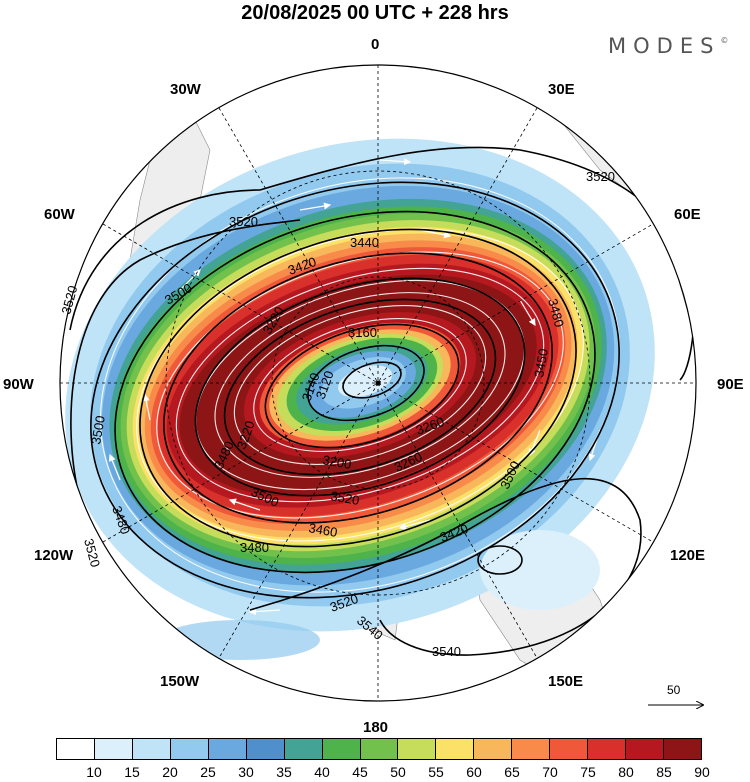 Image resolution: width=750 pixels, height=782 pixels. What do you see at coordinates (240, 640) in the screenshot?
I see `wind-patch` at bounding box center [240, 640].